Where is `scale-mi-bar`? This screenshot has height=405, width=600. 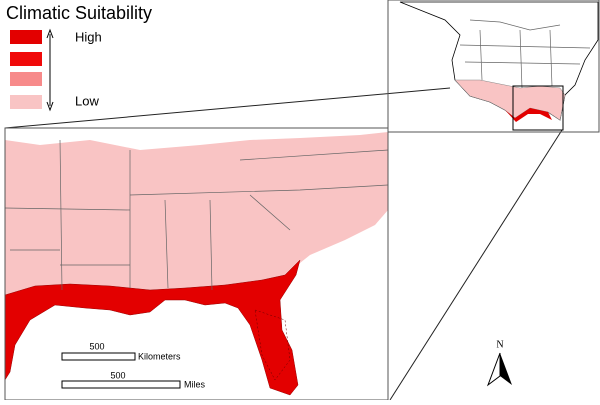 scale-mi-bar is located at coordinates (121, 384).